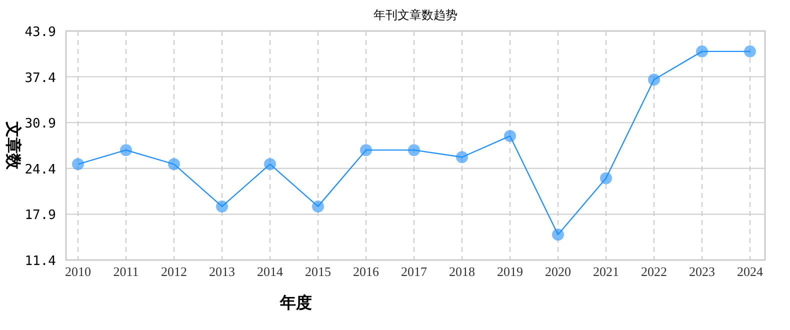 The height and width of the screenshot is (330, 790). Describe the element at coordinates (270, 271) in the screenshot. I see `x-tick-label: 2014` at that location.